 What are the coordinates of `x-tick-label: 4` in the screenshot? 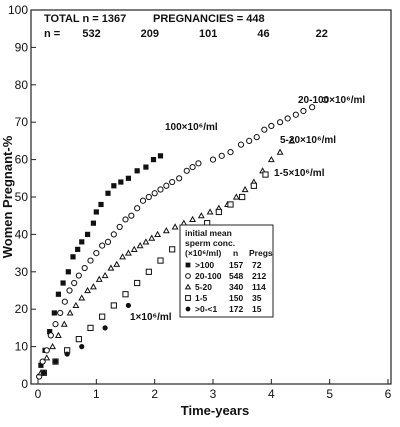 It's located at (271, 394).